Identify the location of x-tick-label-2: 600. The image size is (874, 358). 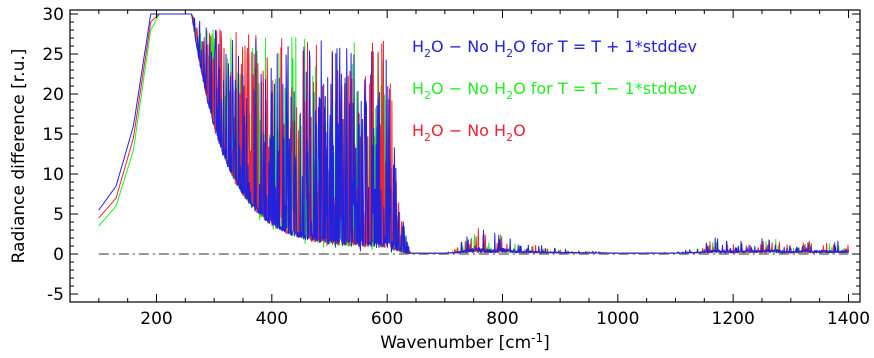
(387, 319).